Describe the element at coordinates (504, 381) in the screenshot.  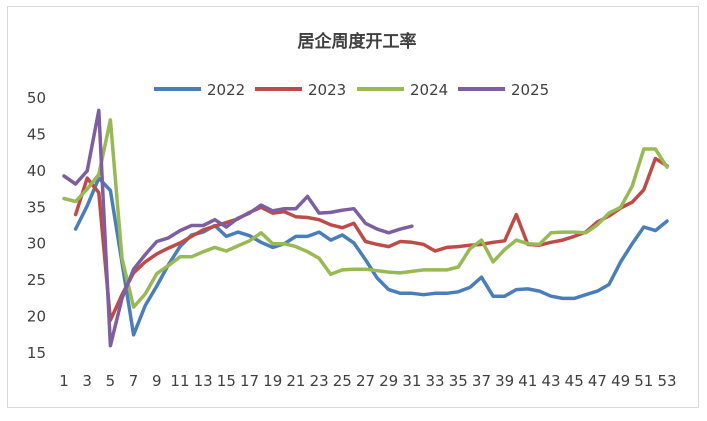
I see `x-tick-label: 39` at that location.